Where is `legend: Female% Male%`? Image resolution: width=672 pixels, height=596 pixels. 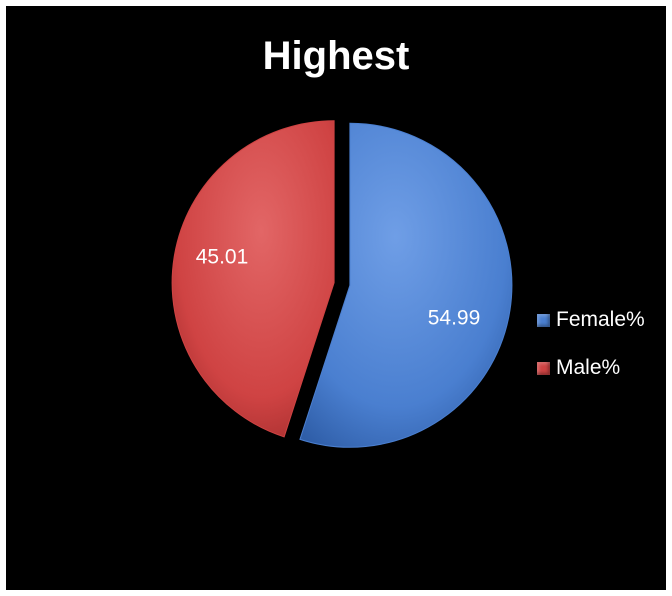 legend: Female% Male% is located at coordinates (591, 355).